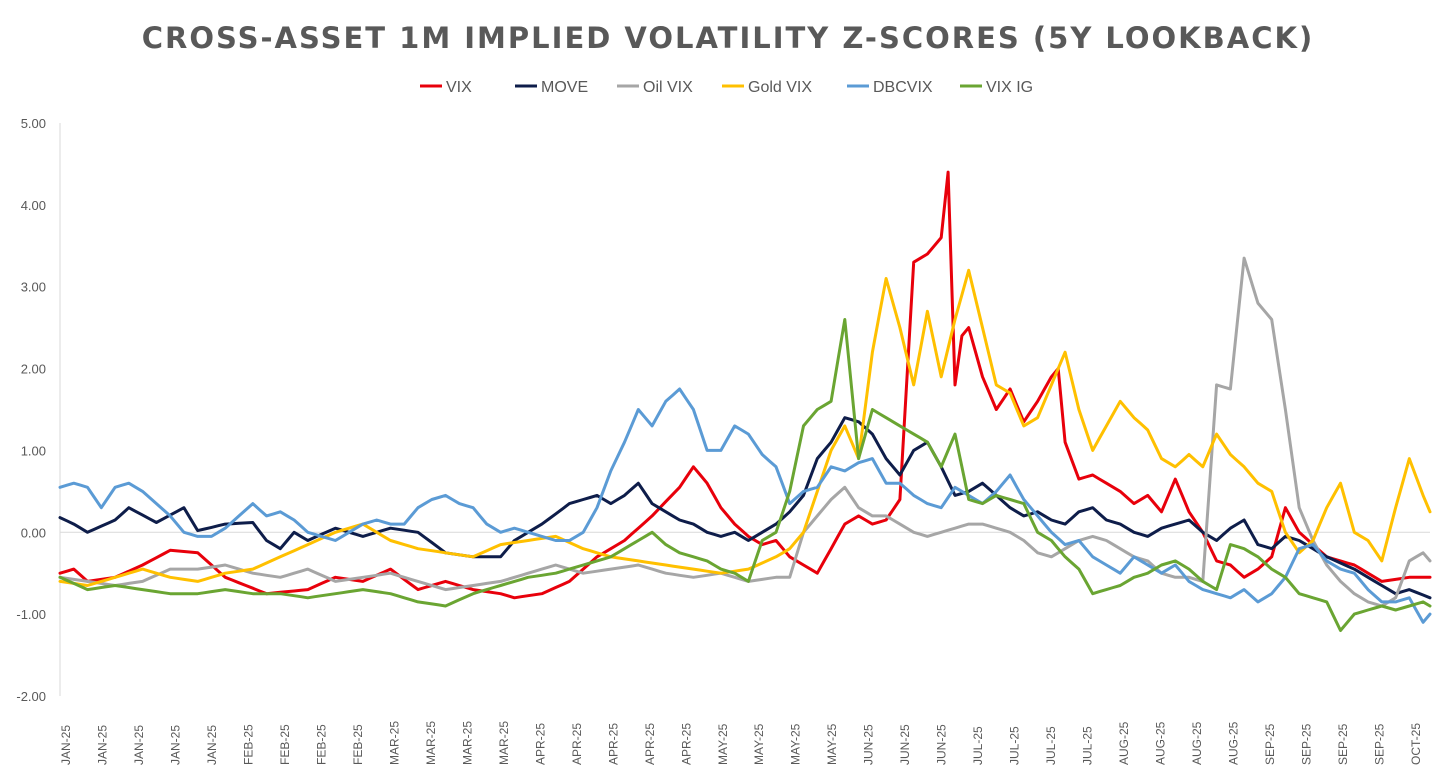  I want to click on legend: VIX MOVE Oil VIX Gold VIX DBCVIX VIX IG, so click(726, 87).